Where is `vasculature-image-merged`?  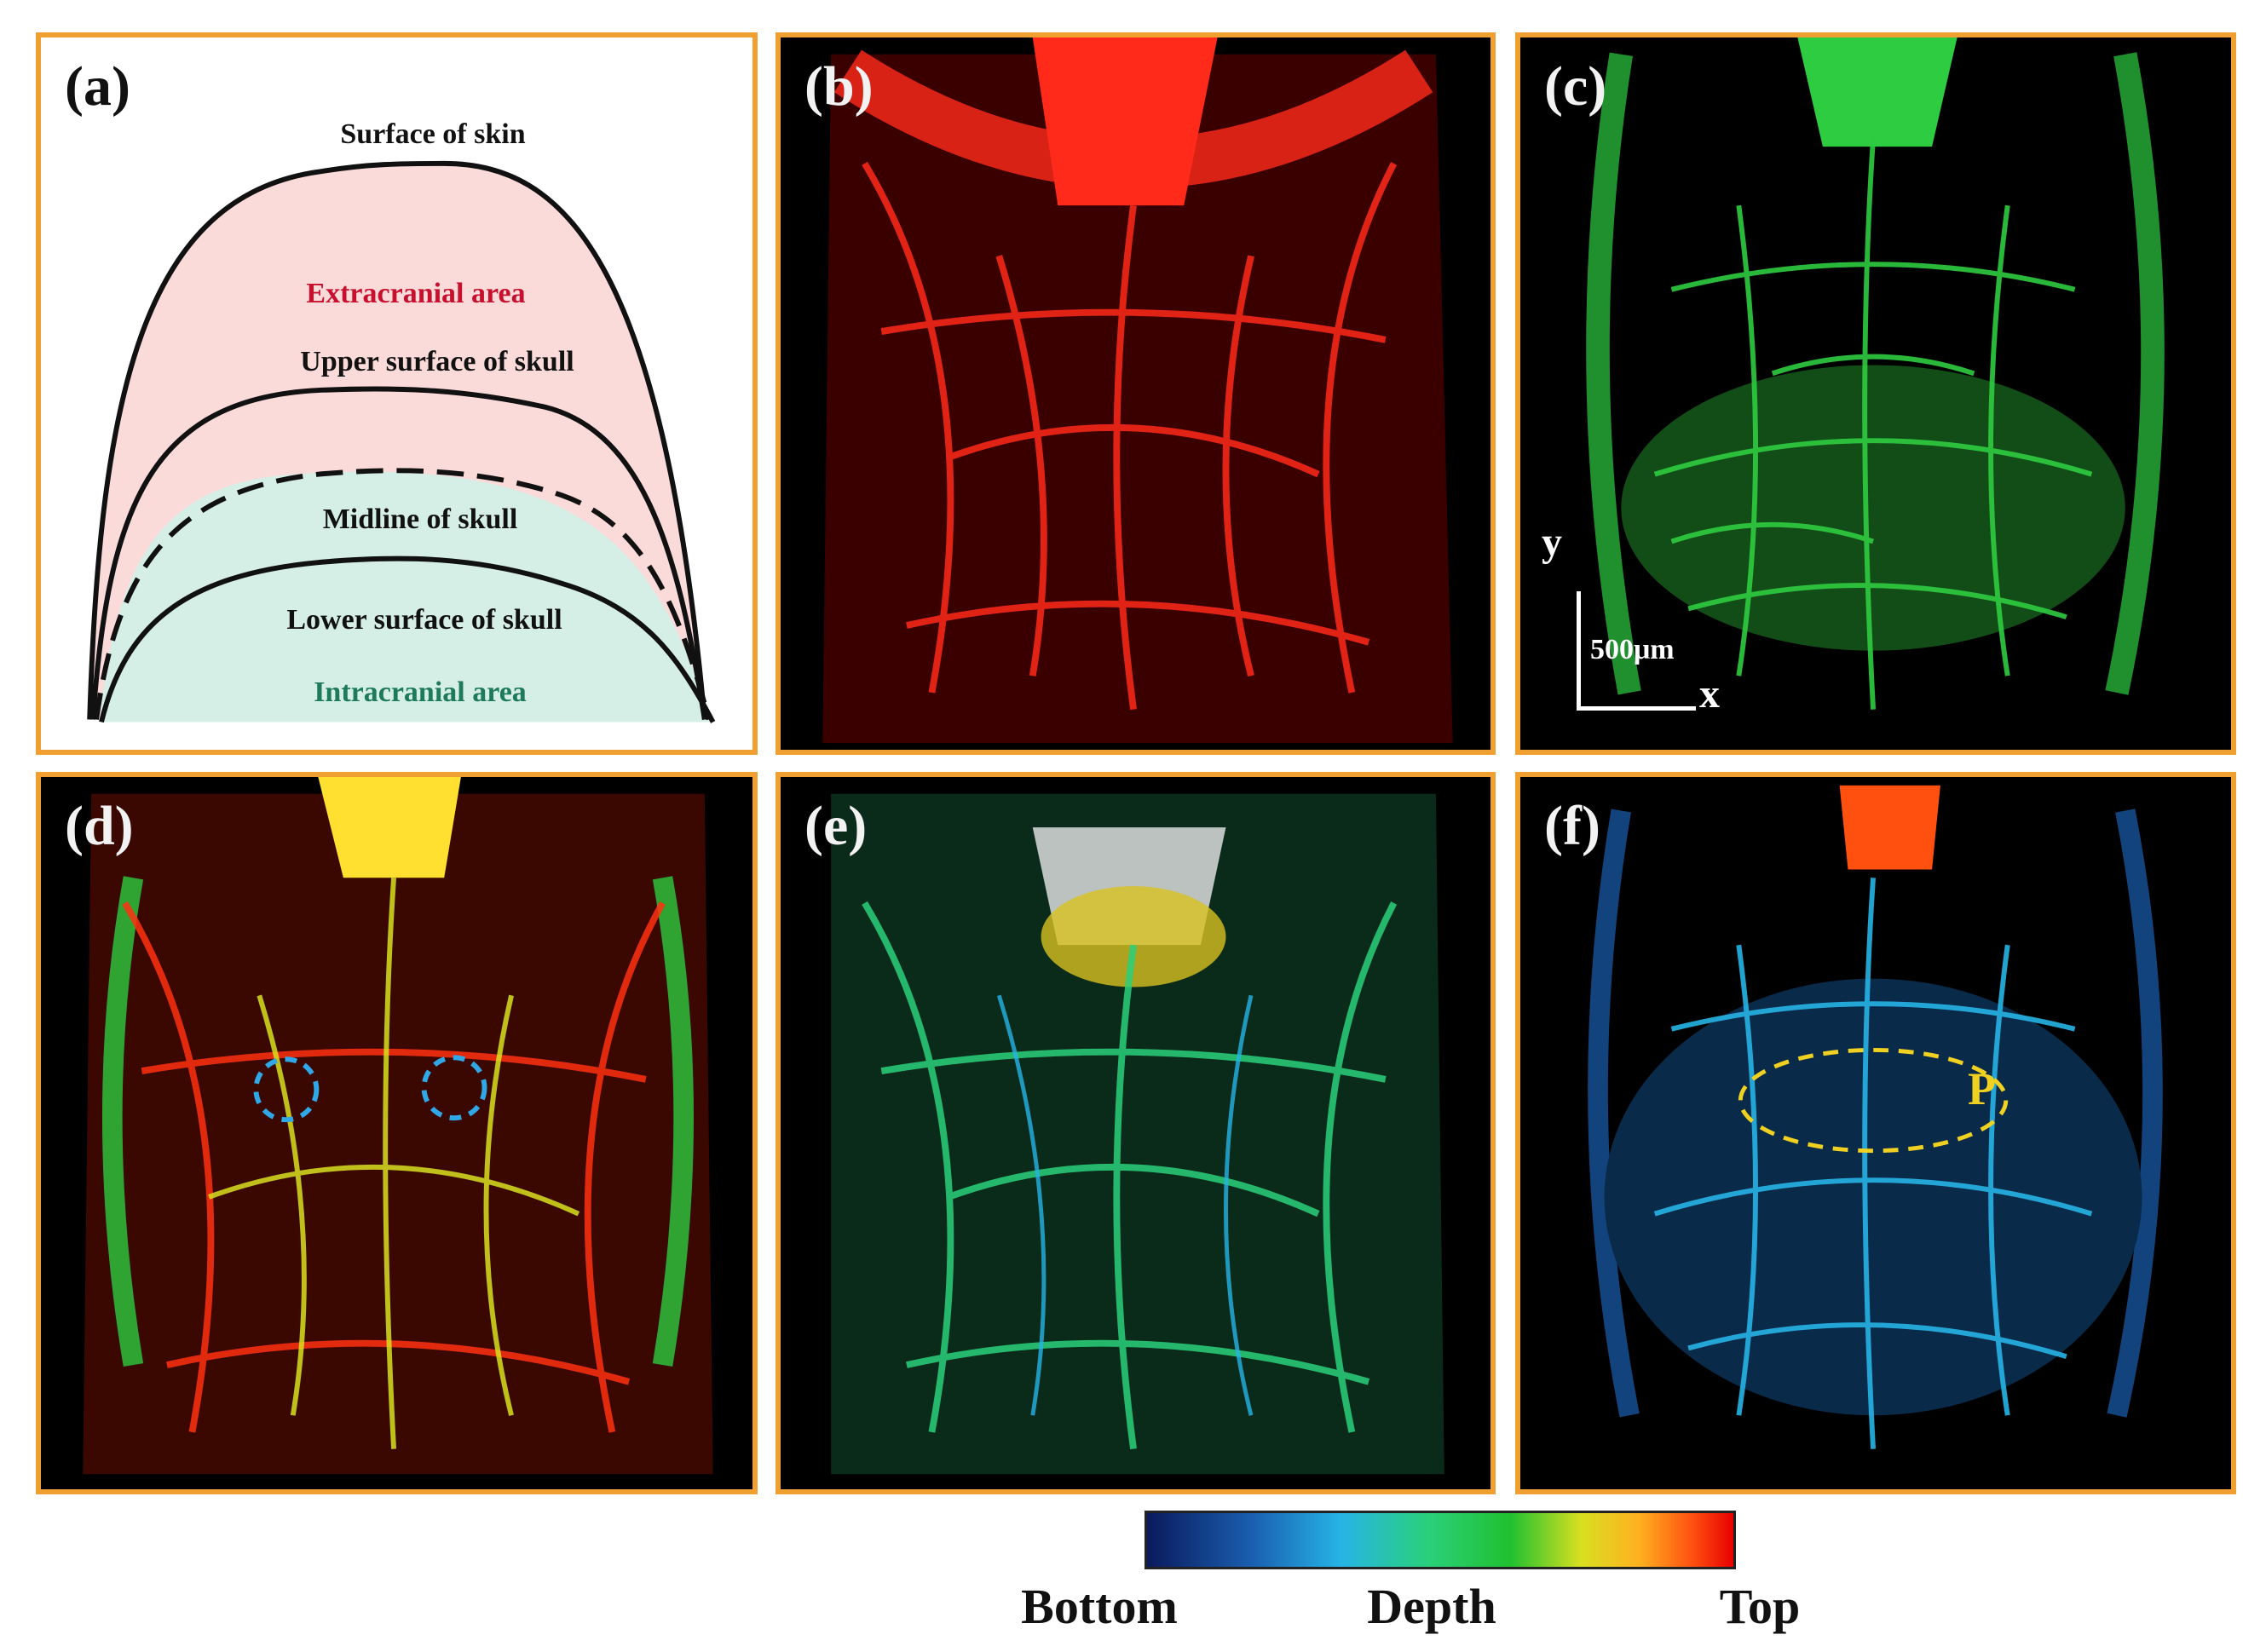
vasculature-image-merged is located at coordinates (398, 1126).